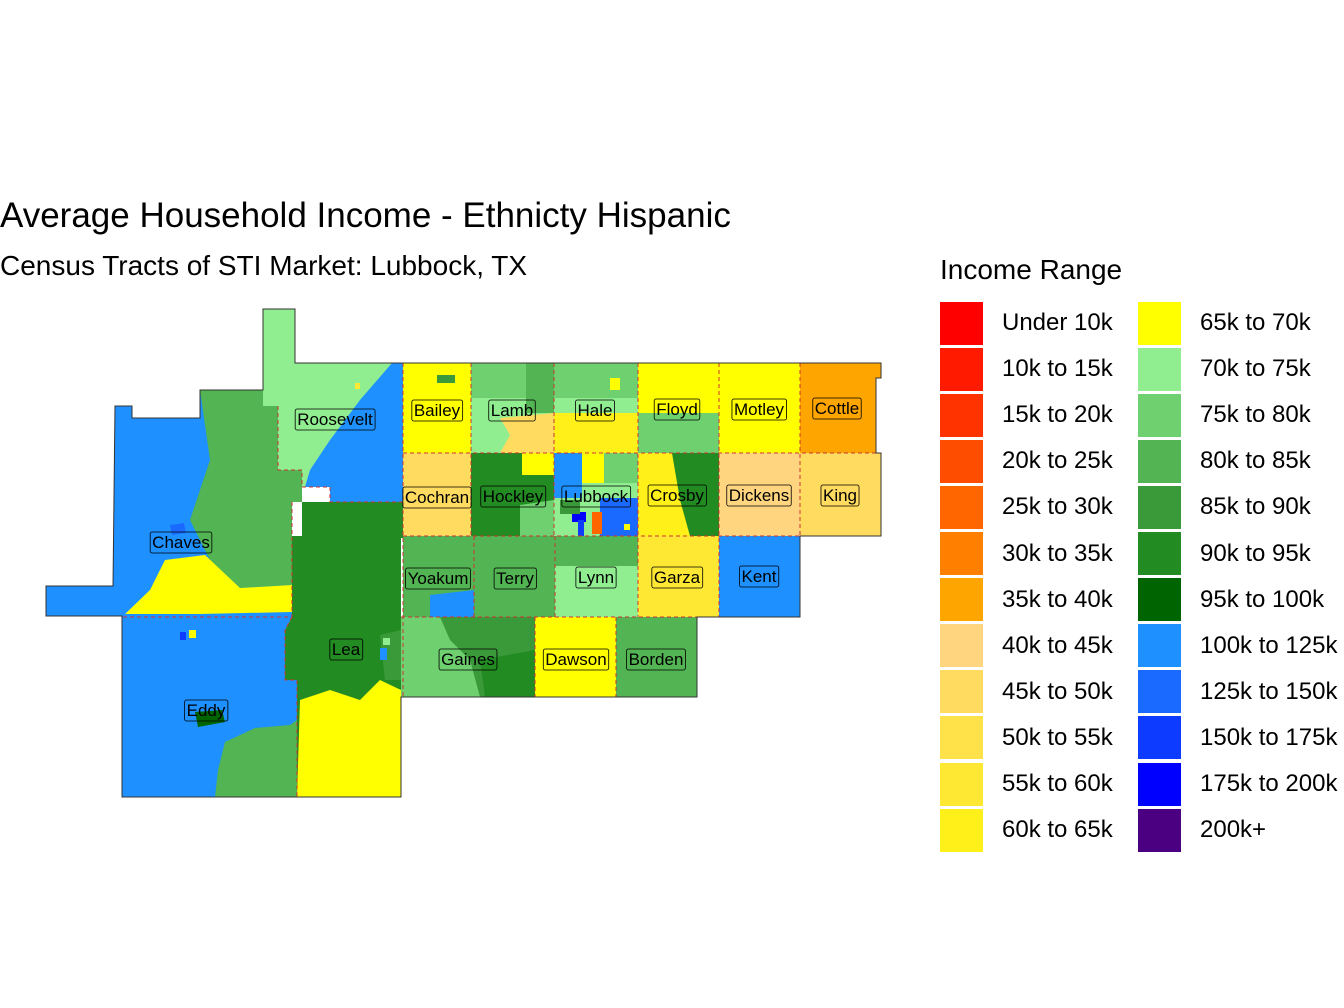  I want to click on legend-label: 200k+, so click(1233, 830).